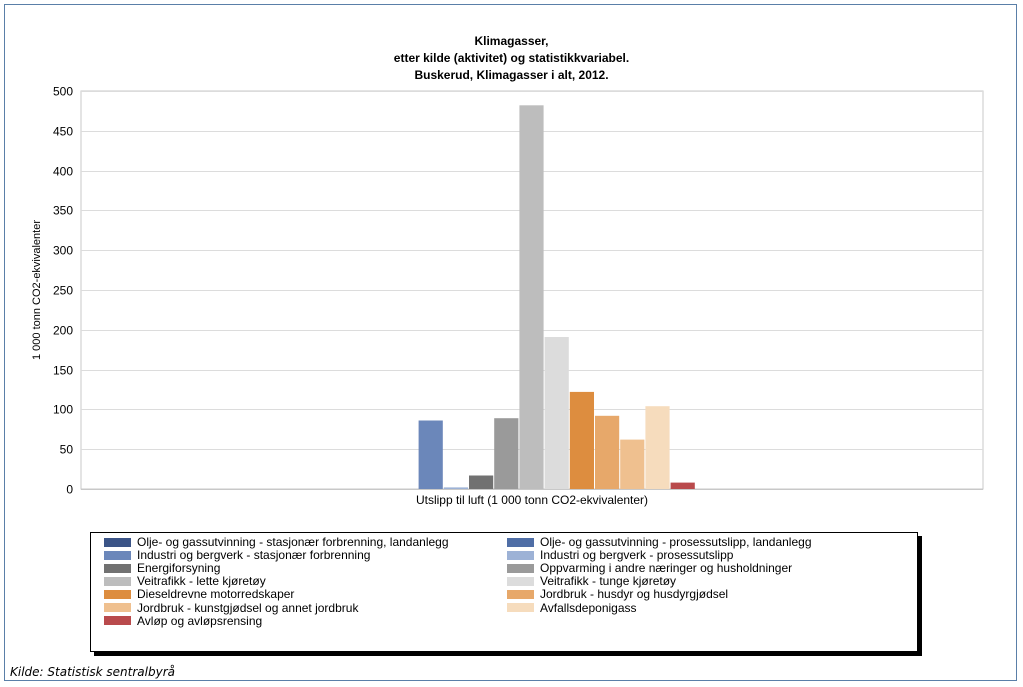 This screenshot has width=1023, height=687. I want to click on legend-label: Avløp og avløpsrensing, so click(200, 620).